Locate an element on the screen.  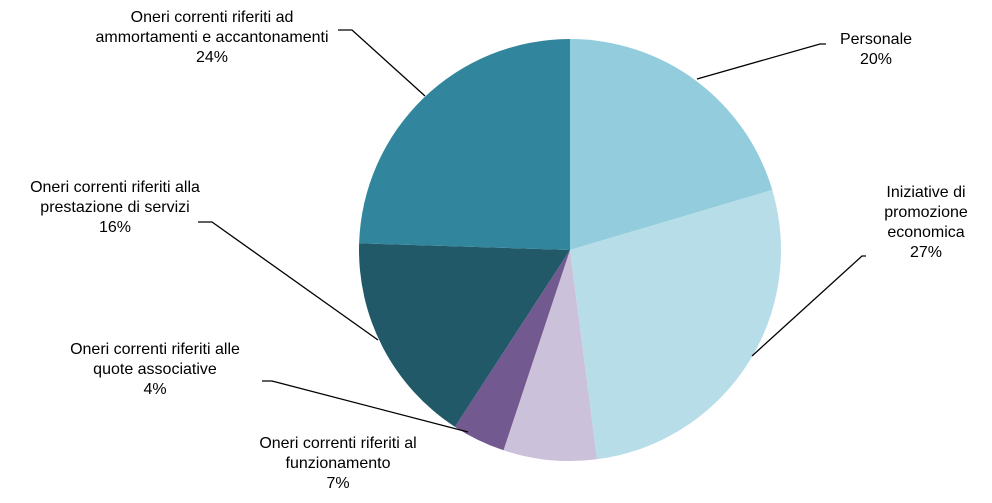
slice-name: Personale is located at coordinates (876, 39).